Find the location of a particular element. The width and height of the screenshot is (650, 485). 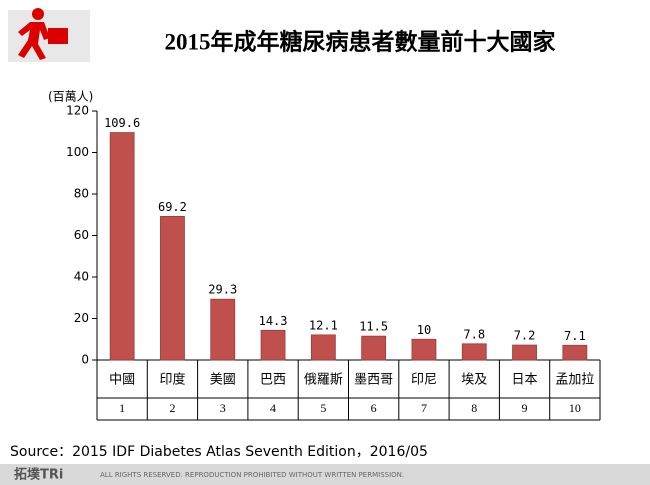

value-label: 10 is located at coordinates (424, 330).